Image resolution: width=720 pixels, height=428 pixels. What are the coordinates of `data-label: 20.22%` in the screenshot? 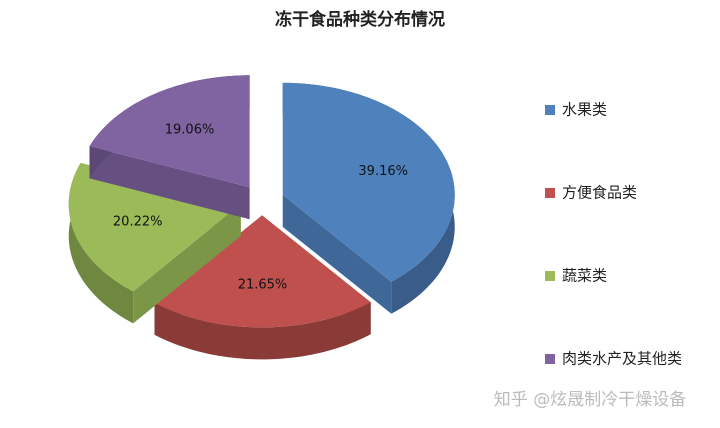 It's located at (138, 221).